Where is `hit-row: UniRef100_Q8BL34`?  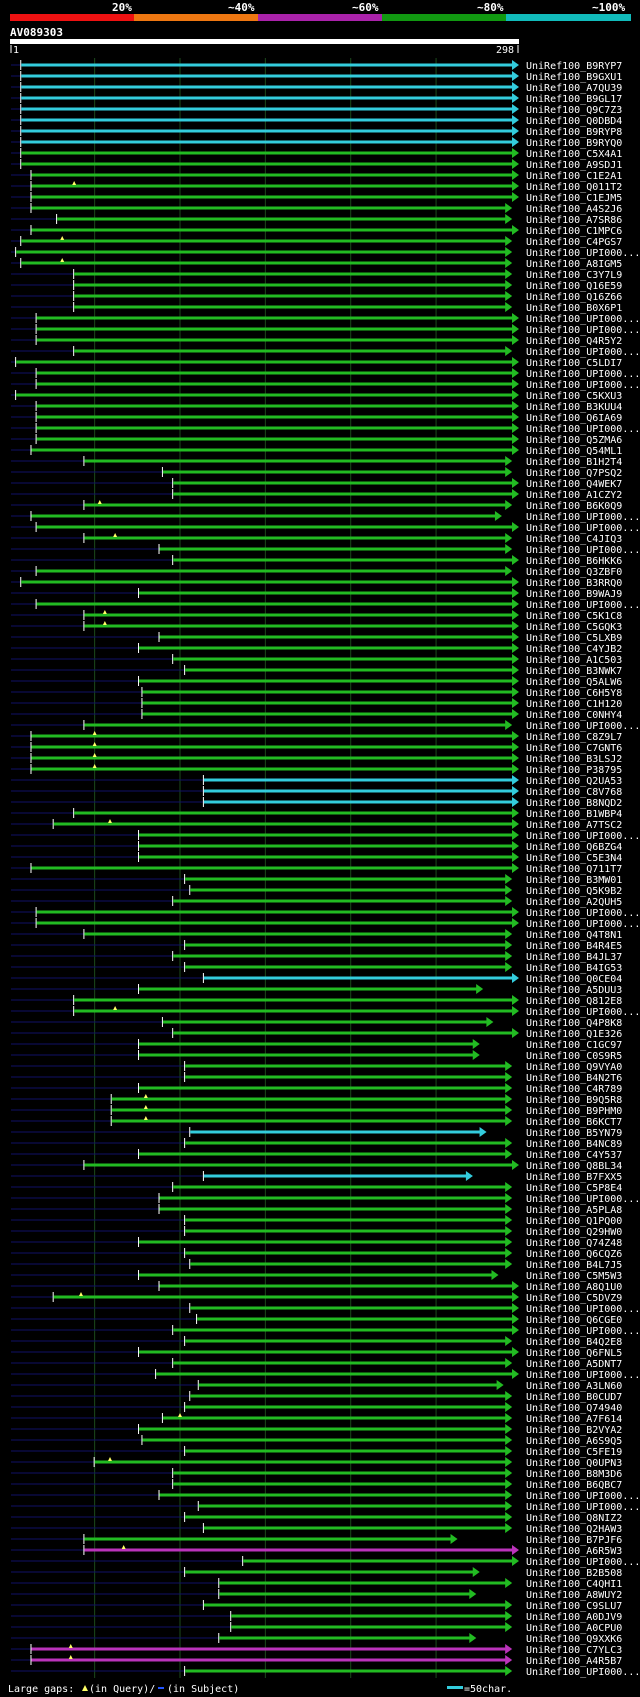
hit-row: UniRef100_Q8BL34 is located at coordinates (316, 1166).